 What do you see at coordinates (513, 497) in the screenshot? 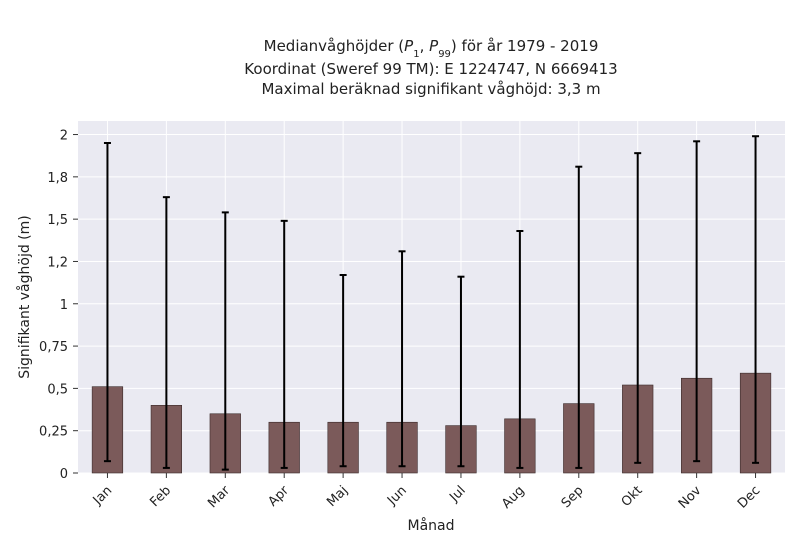
I see `x-tick-label: Aug` at bounding box center [513, 497].